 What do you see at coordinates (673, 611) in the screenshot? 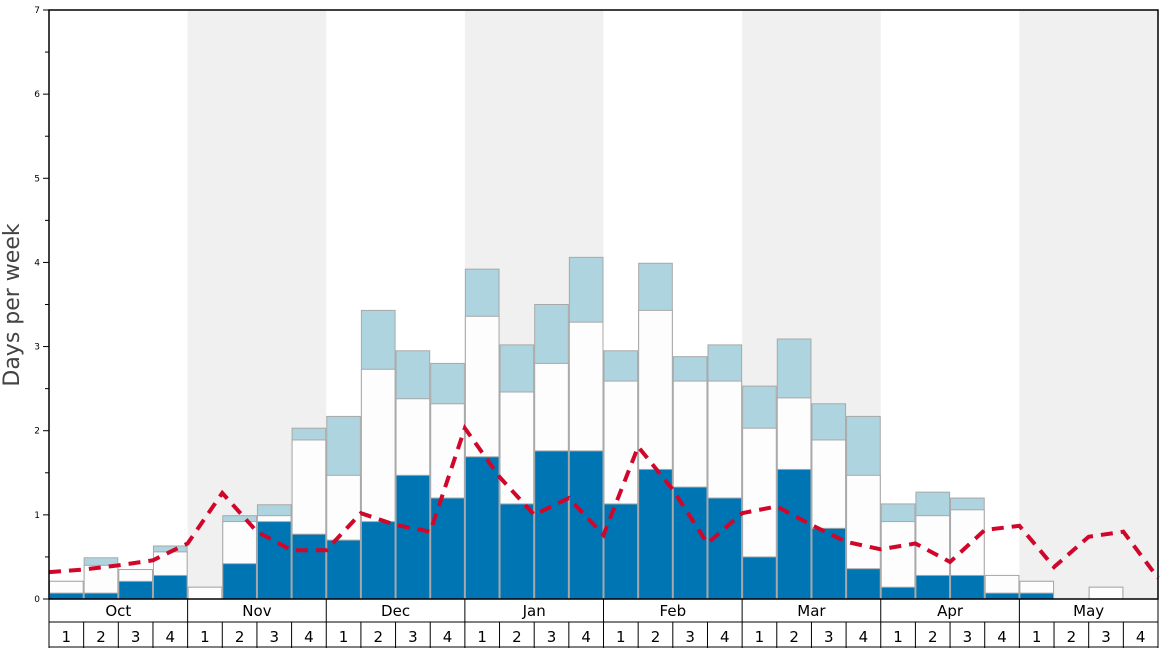
I see `month-label: Feb` at bounding box center [673, 611].